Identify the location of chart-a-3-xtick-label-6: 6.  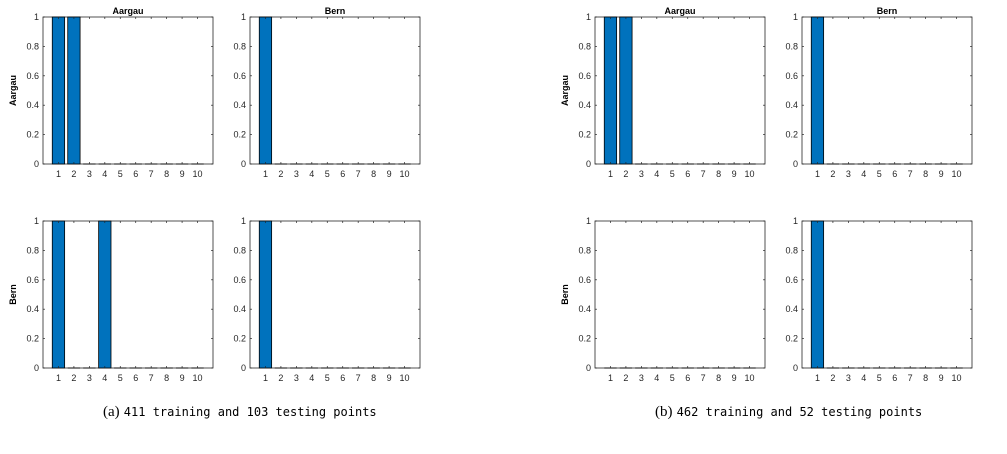
(342, 378).